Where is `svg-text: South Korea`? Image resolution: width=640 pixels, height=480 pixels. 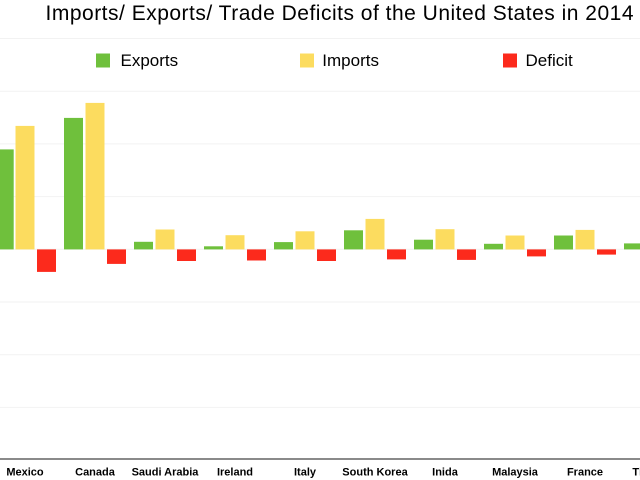 svg-text: South Korea is located at coordinates (375, 473).